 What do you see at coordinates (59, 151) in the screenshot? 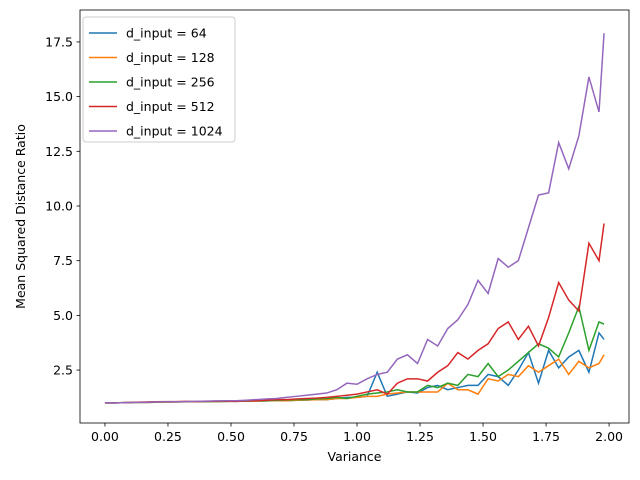
I see `y-tick-label: 12.5` at bounding box center [59, 151].